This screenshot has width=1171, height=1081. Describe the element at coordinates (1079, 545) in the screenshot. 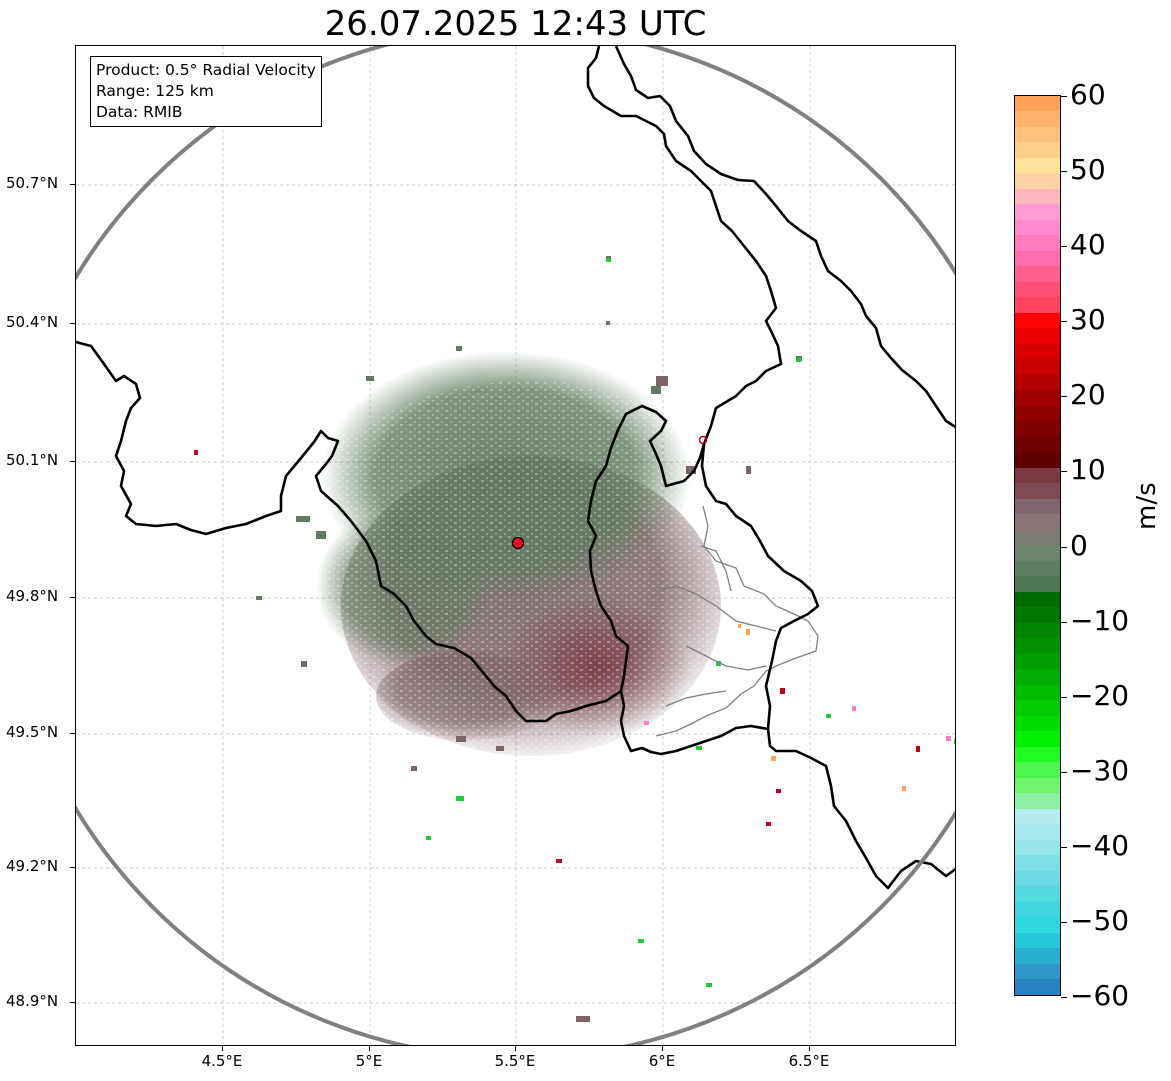

I see `colorbar-tick-label: 0` at that location.